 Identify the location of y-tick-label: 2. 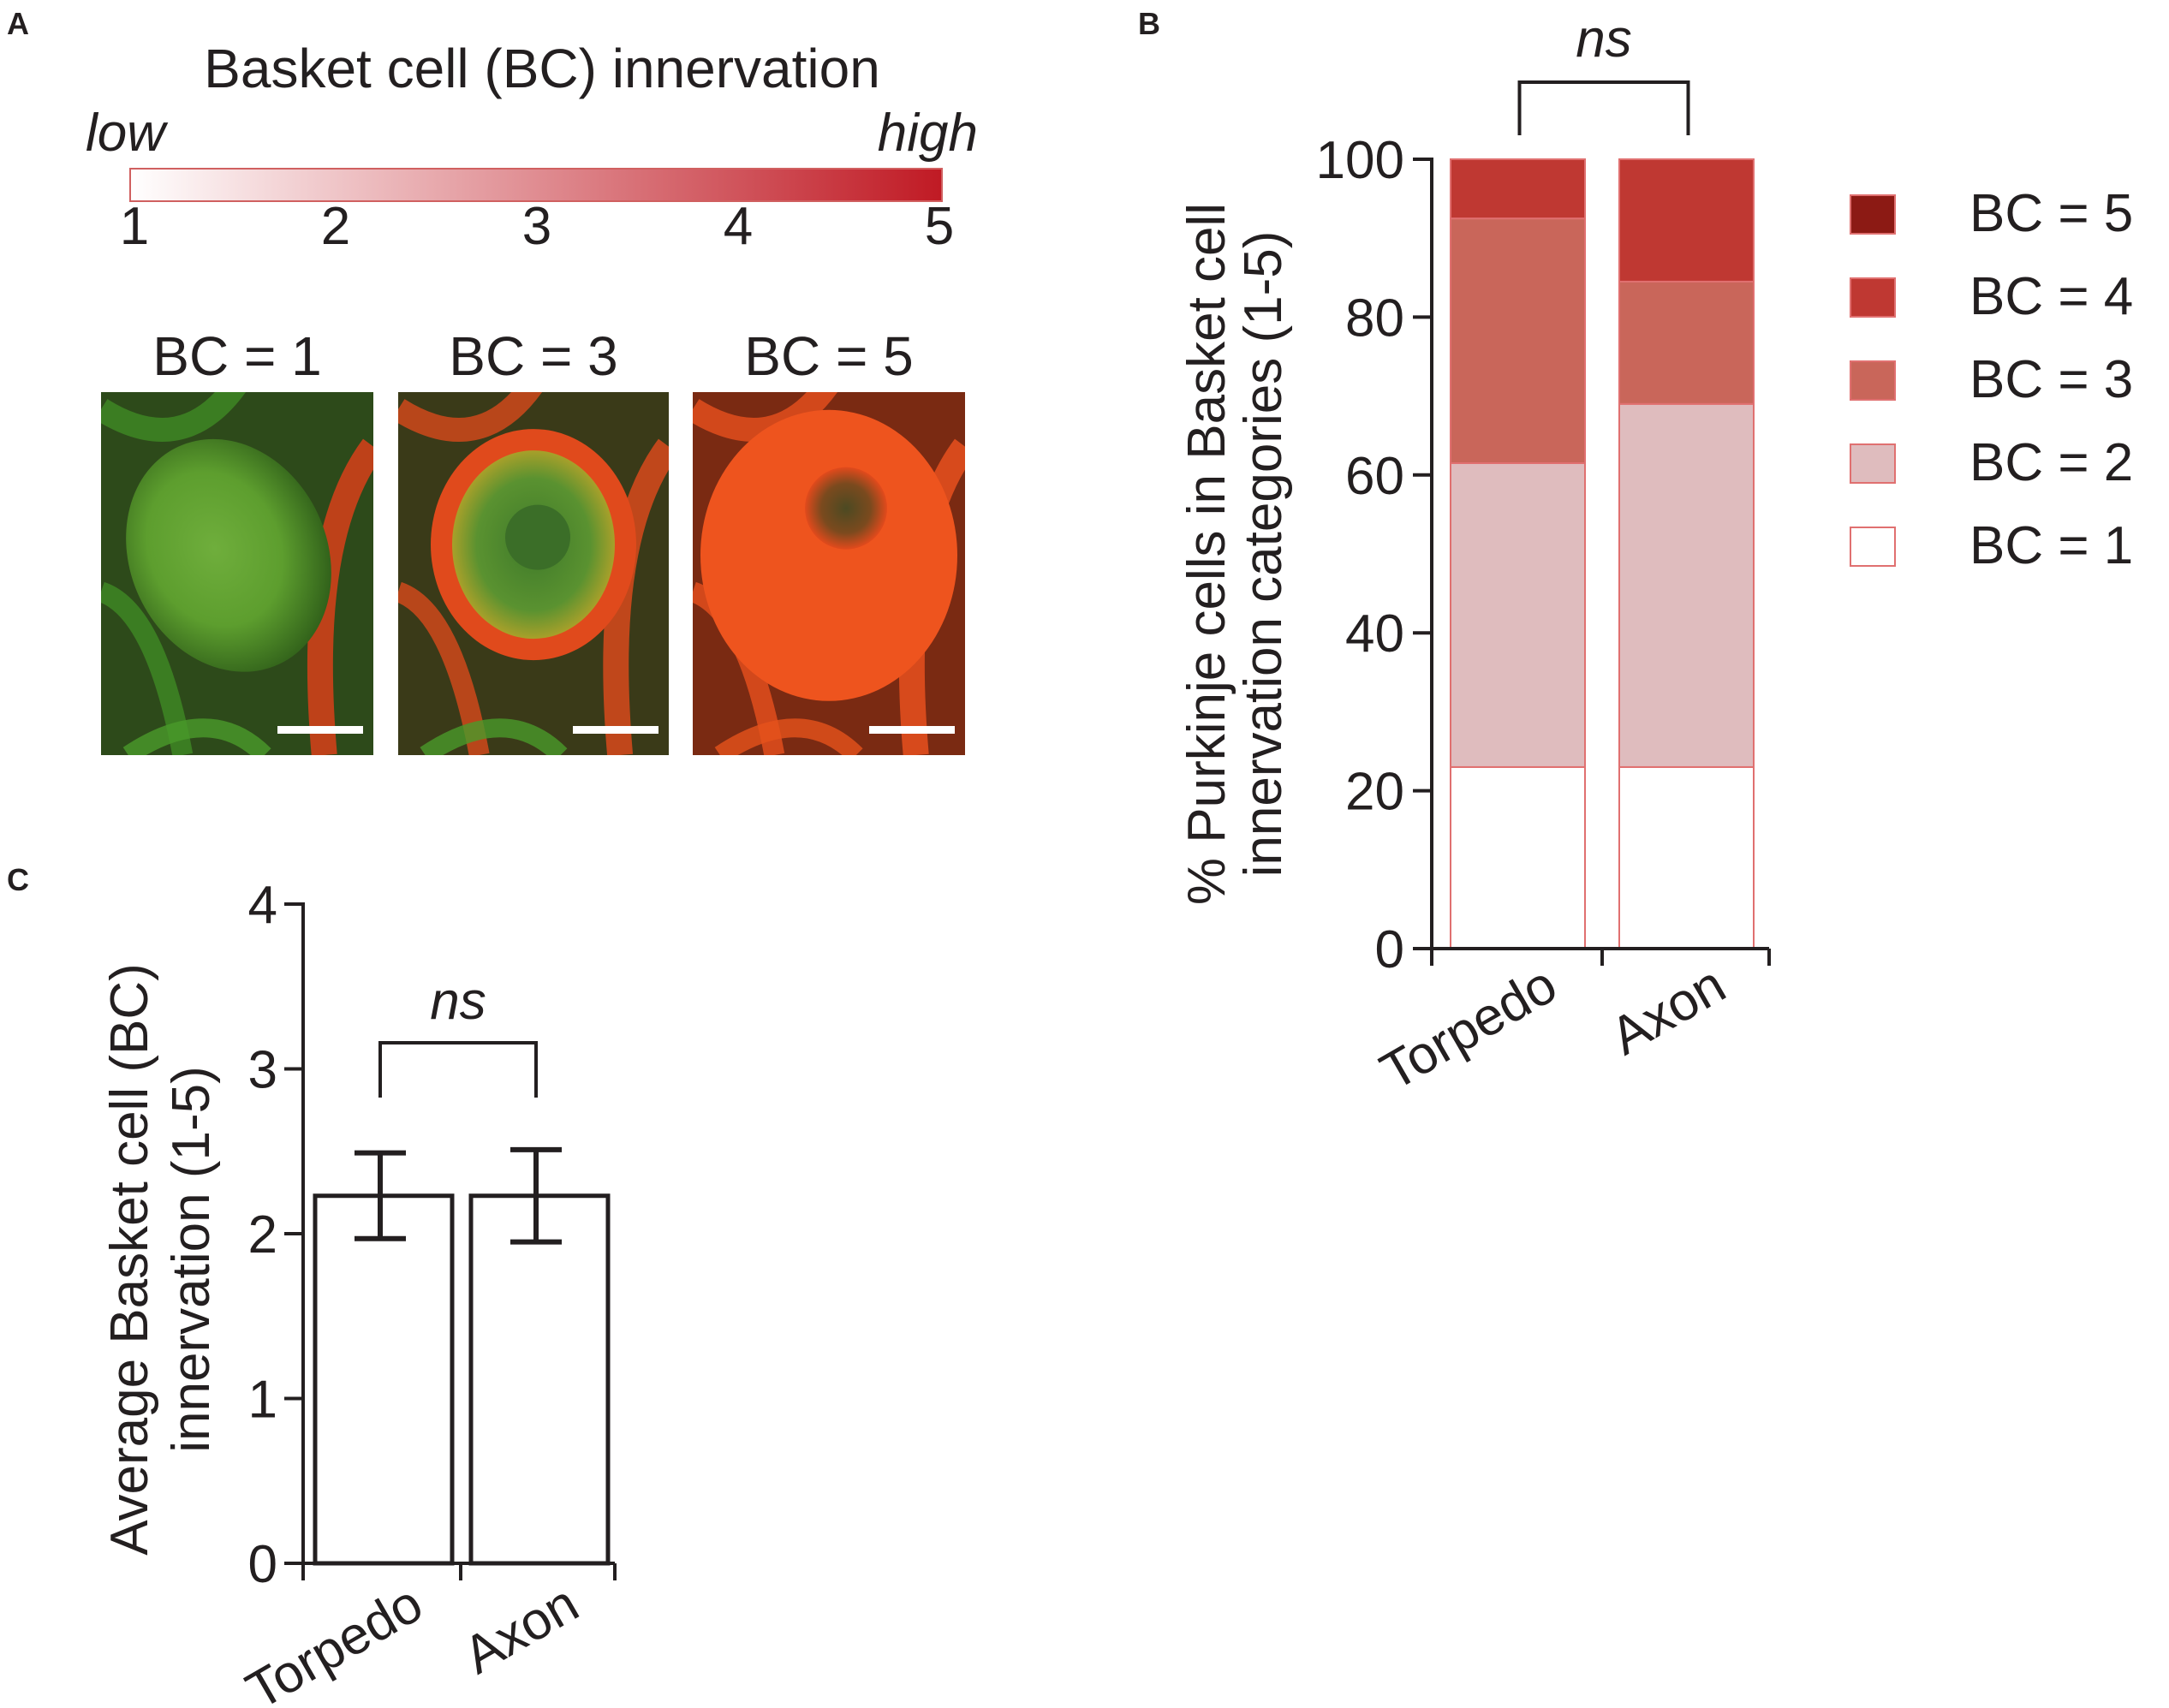
(262, 1235).